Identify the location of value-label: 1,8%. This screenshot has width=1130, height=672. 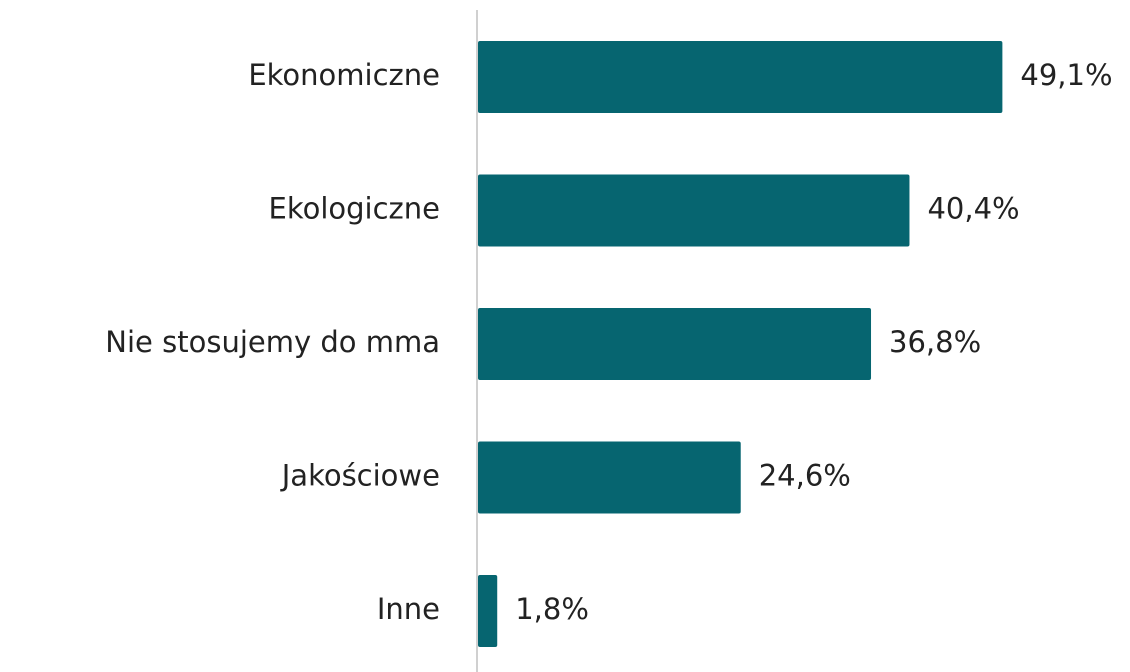
(552, 609).